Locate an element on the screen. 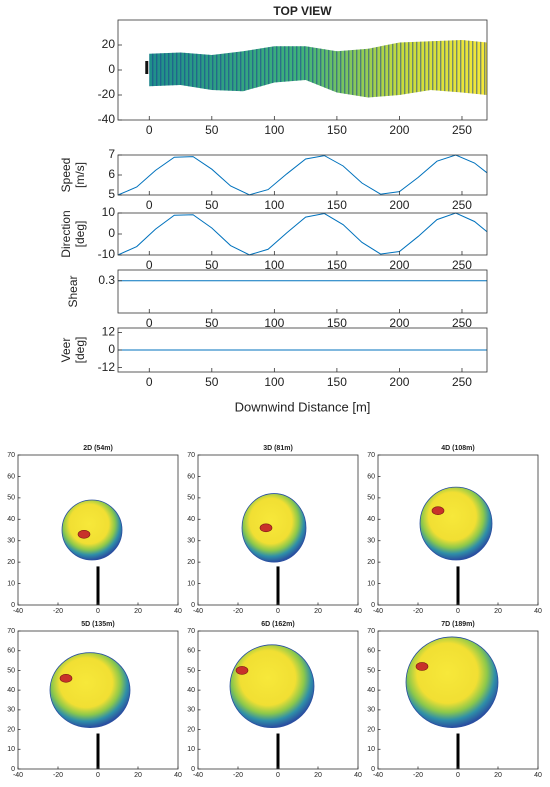  chart-title: 6D (162m) is located at coordinates (277, 624).